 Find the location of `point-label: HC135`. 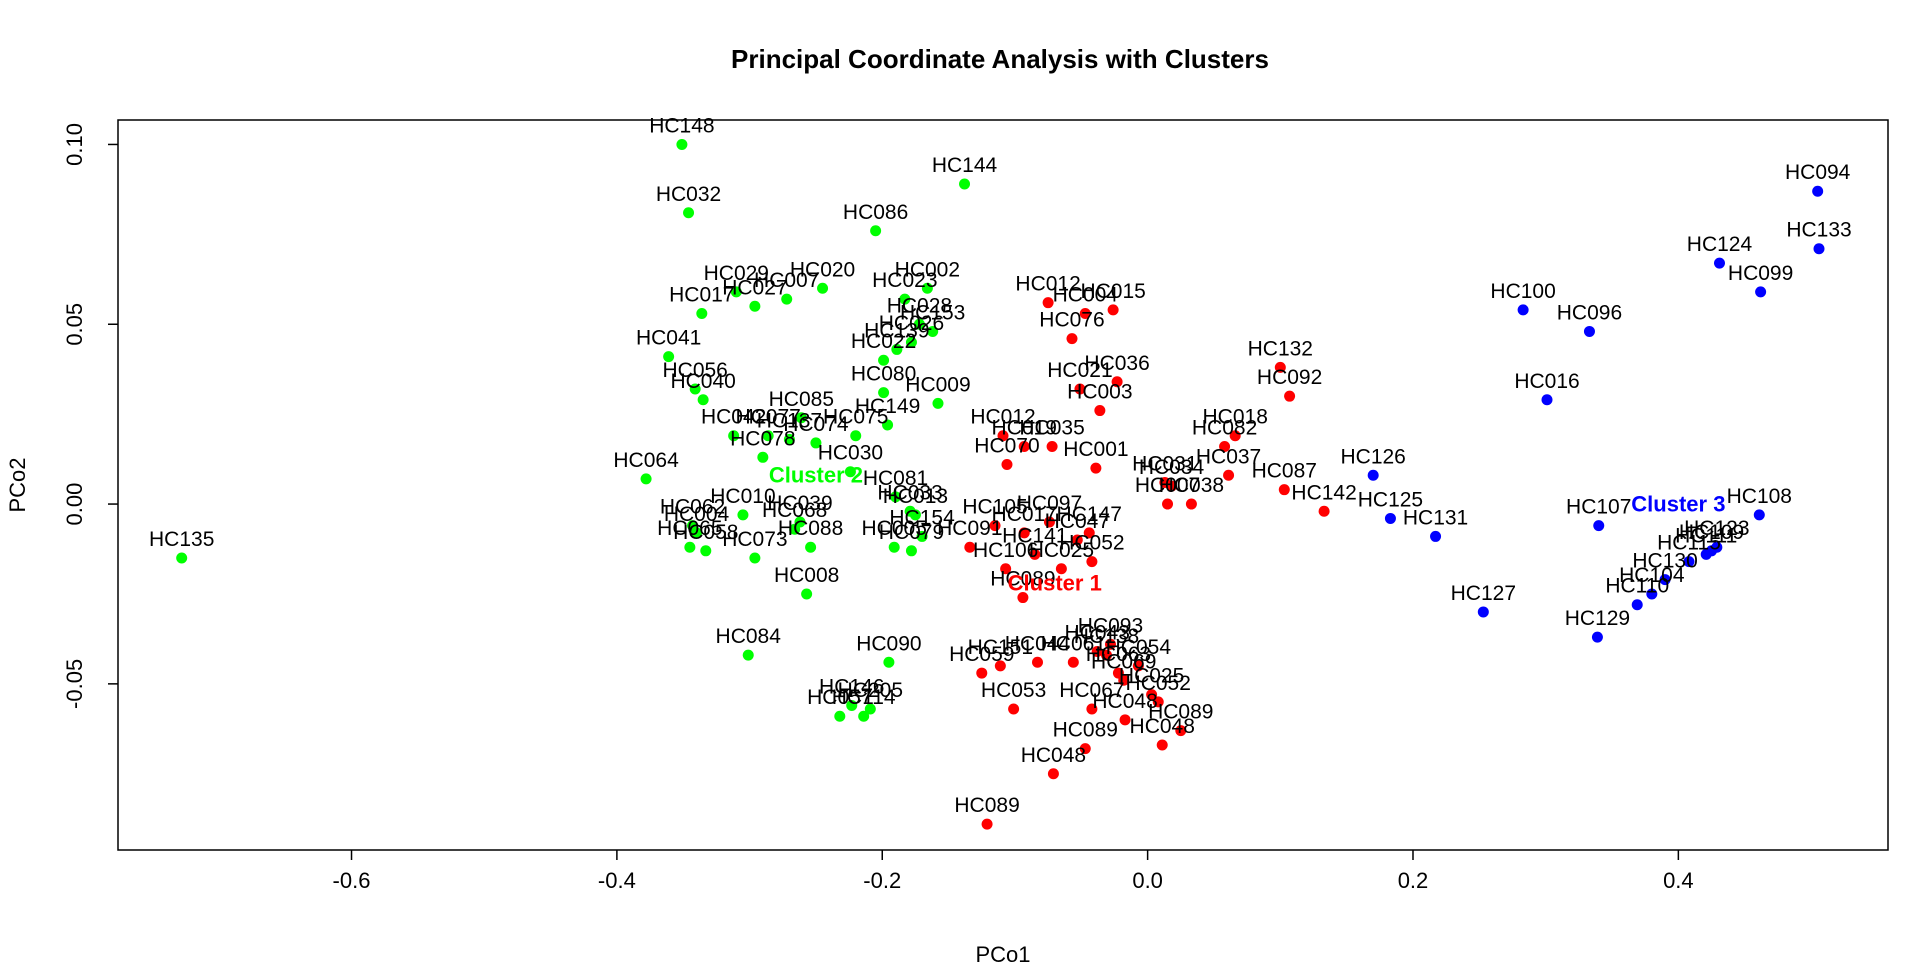

point-label: HC135 is located at coordinates (181, 539).